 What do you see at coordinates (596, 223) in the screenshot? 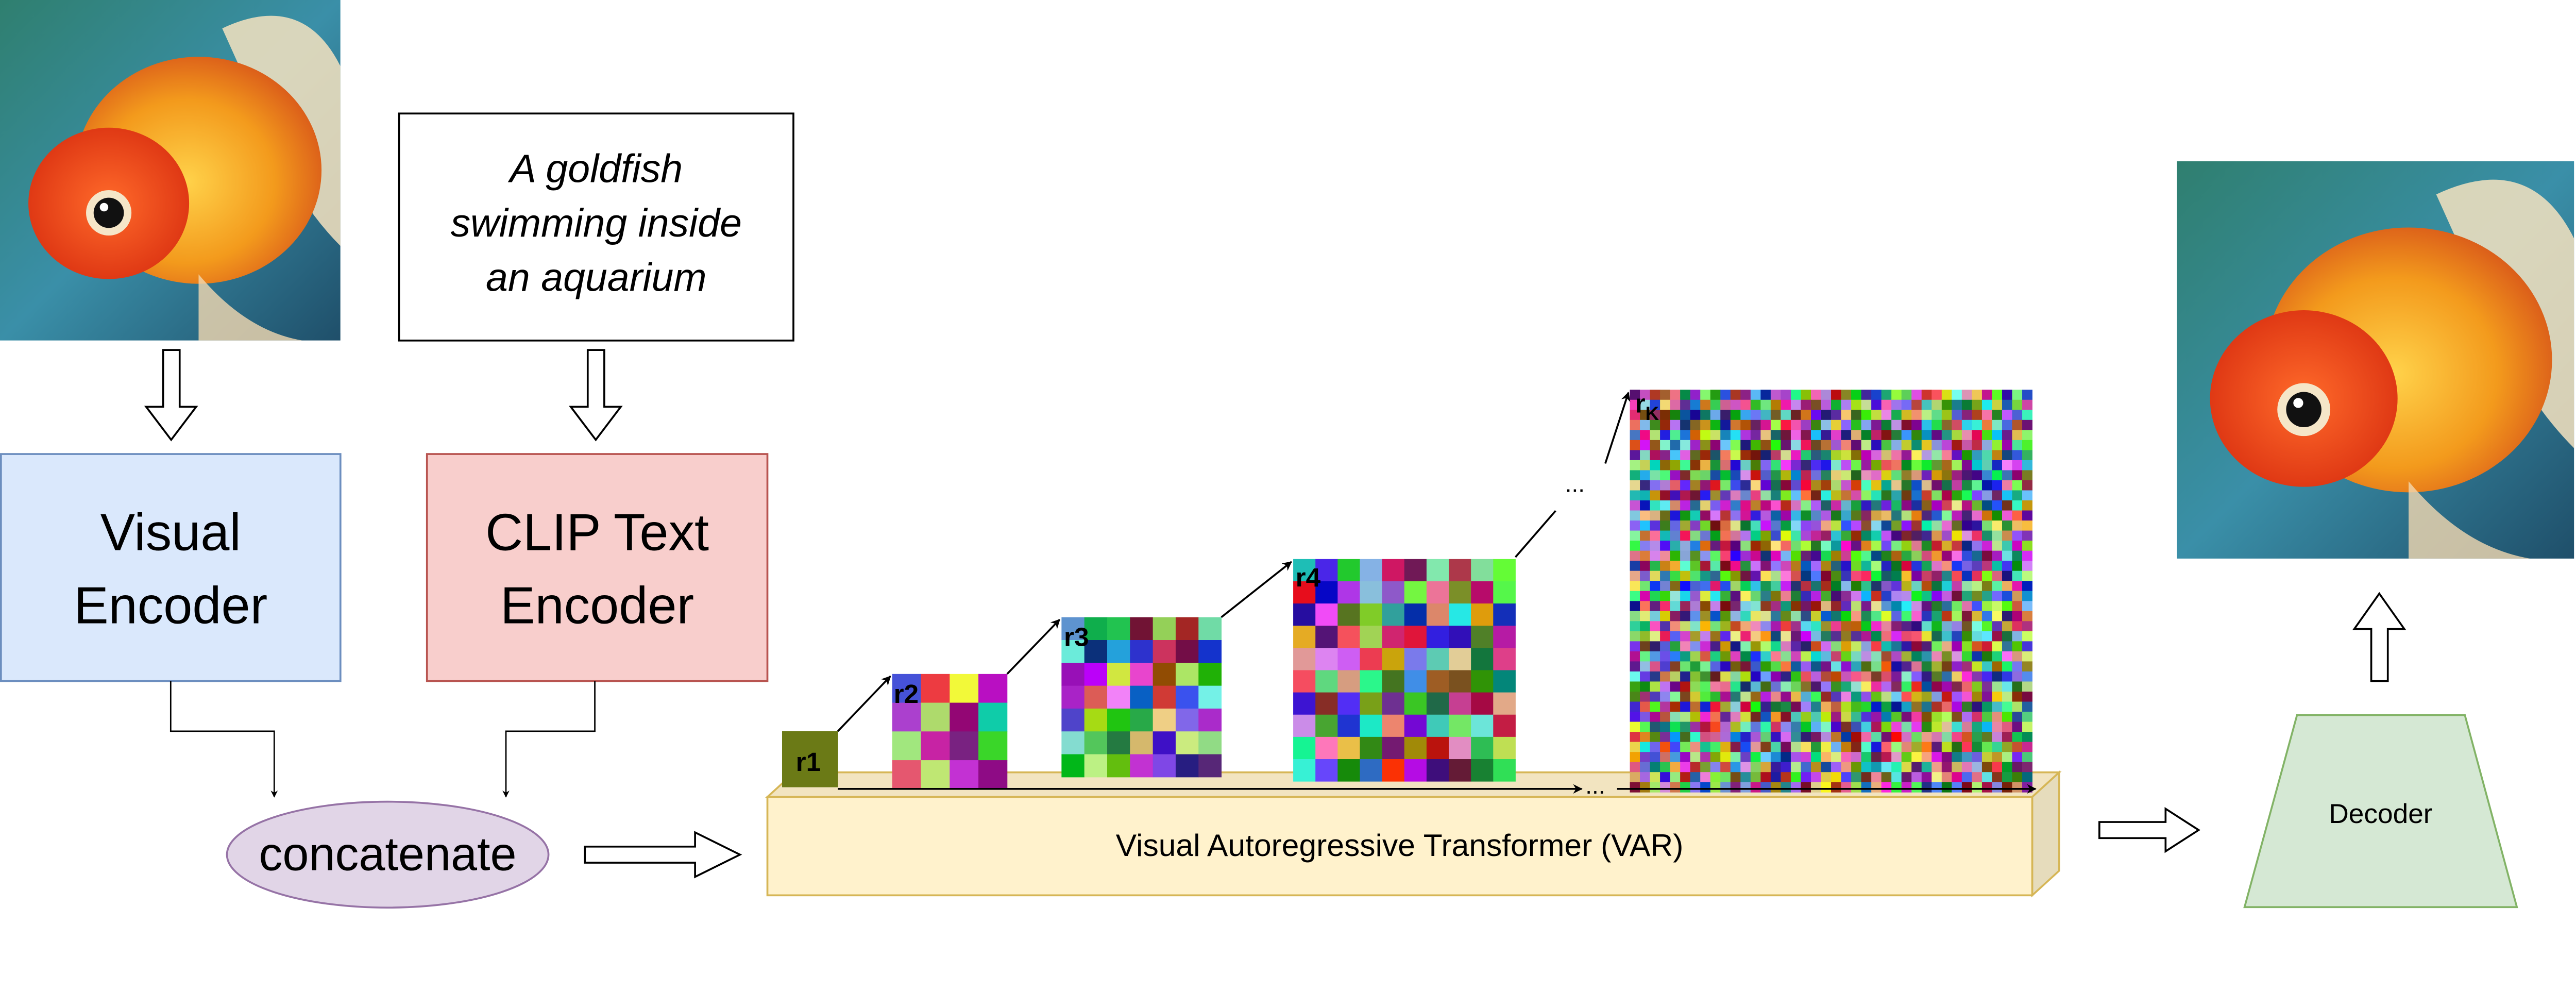
I see `prompt-line-2: swimming inside` at bounding box center [596, 223].